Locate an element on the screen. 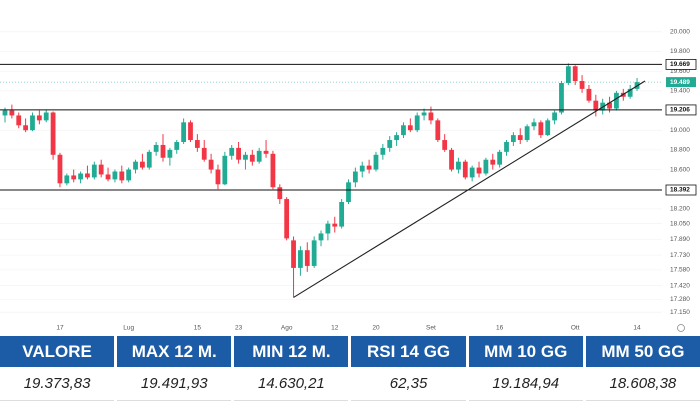 The image size is (700, 401). x-tick-label: 14 is located at coordinates (637, 328).